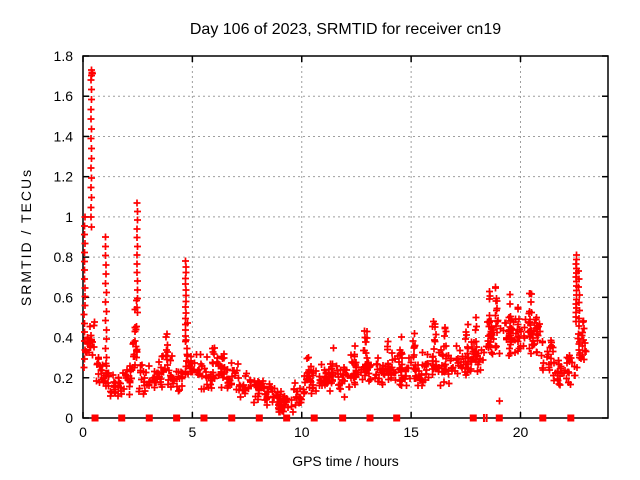  Describe the element at coordinates (64, 338) in the screenshot. I see `y-tick-label: 0.4` at that location.